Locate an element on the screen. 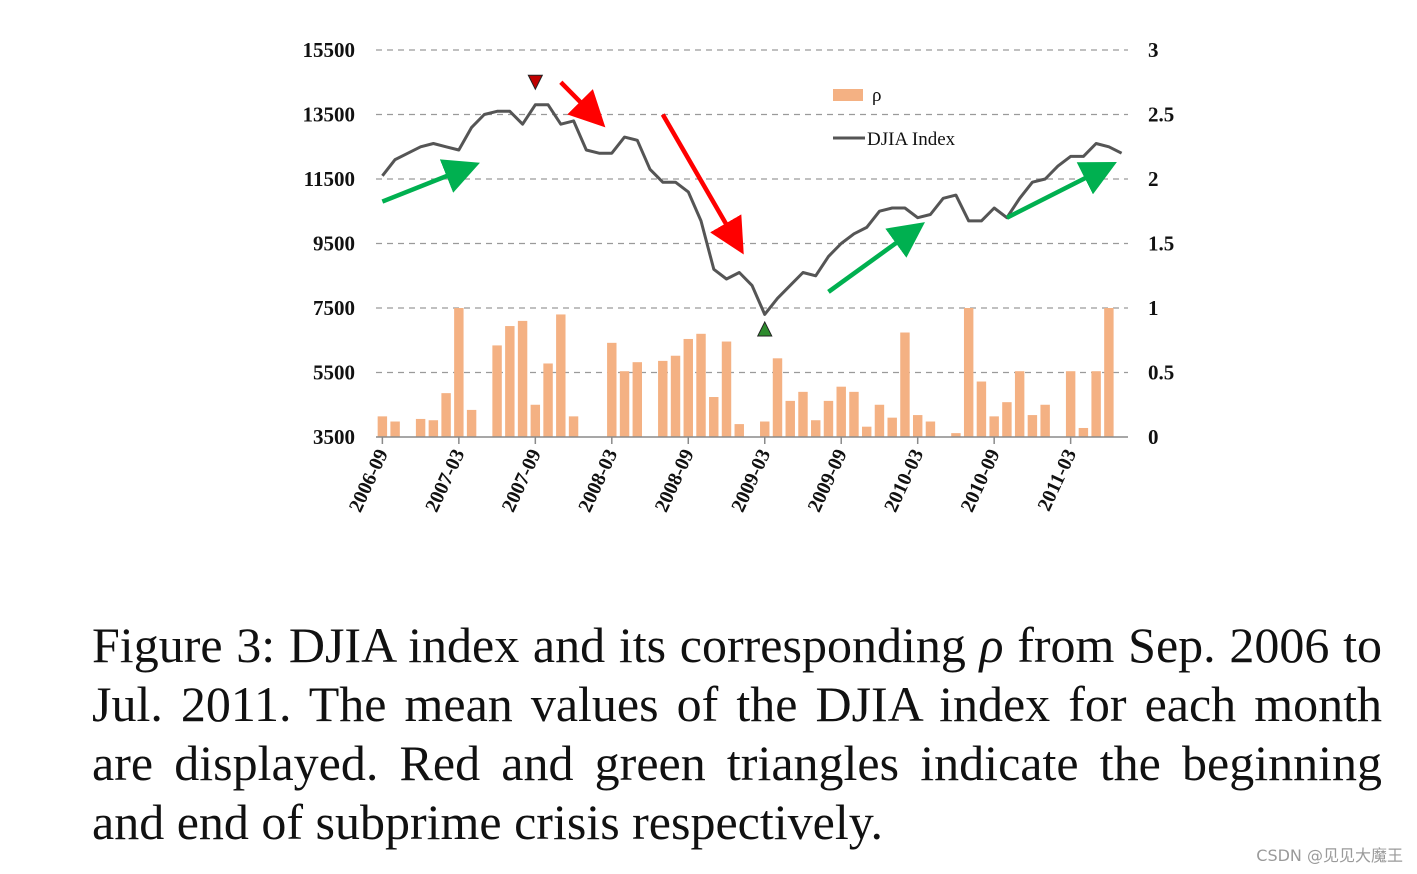 The height and width of the screenshot is (874, 1417). left-tick-label: 15500 is located at coordinates (329, 50).